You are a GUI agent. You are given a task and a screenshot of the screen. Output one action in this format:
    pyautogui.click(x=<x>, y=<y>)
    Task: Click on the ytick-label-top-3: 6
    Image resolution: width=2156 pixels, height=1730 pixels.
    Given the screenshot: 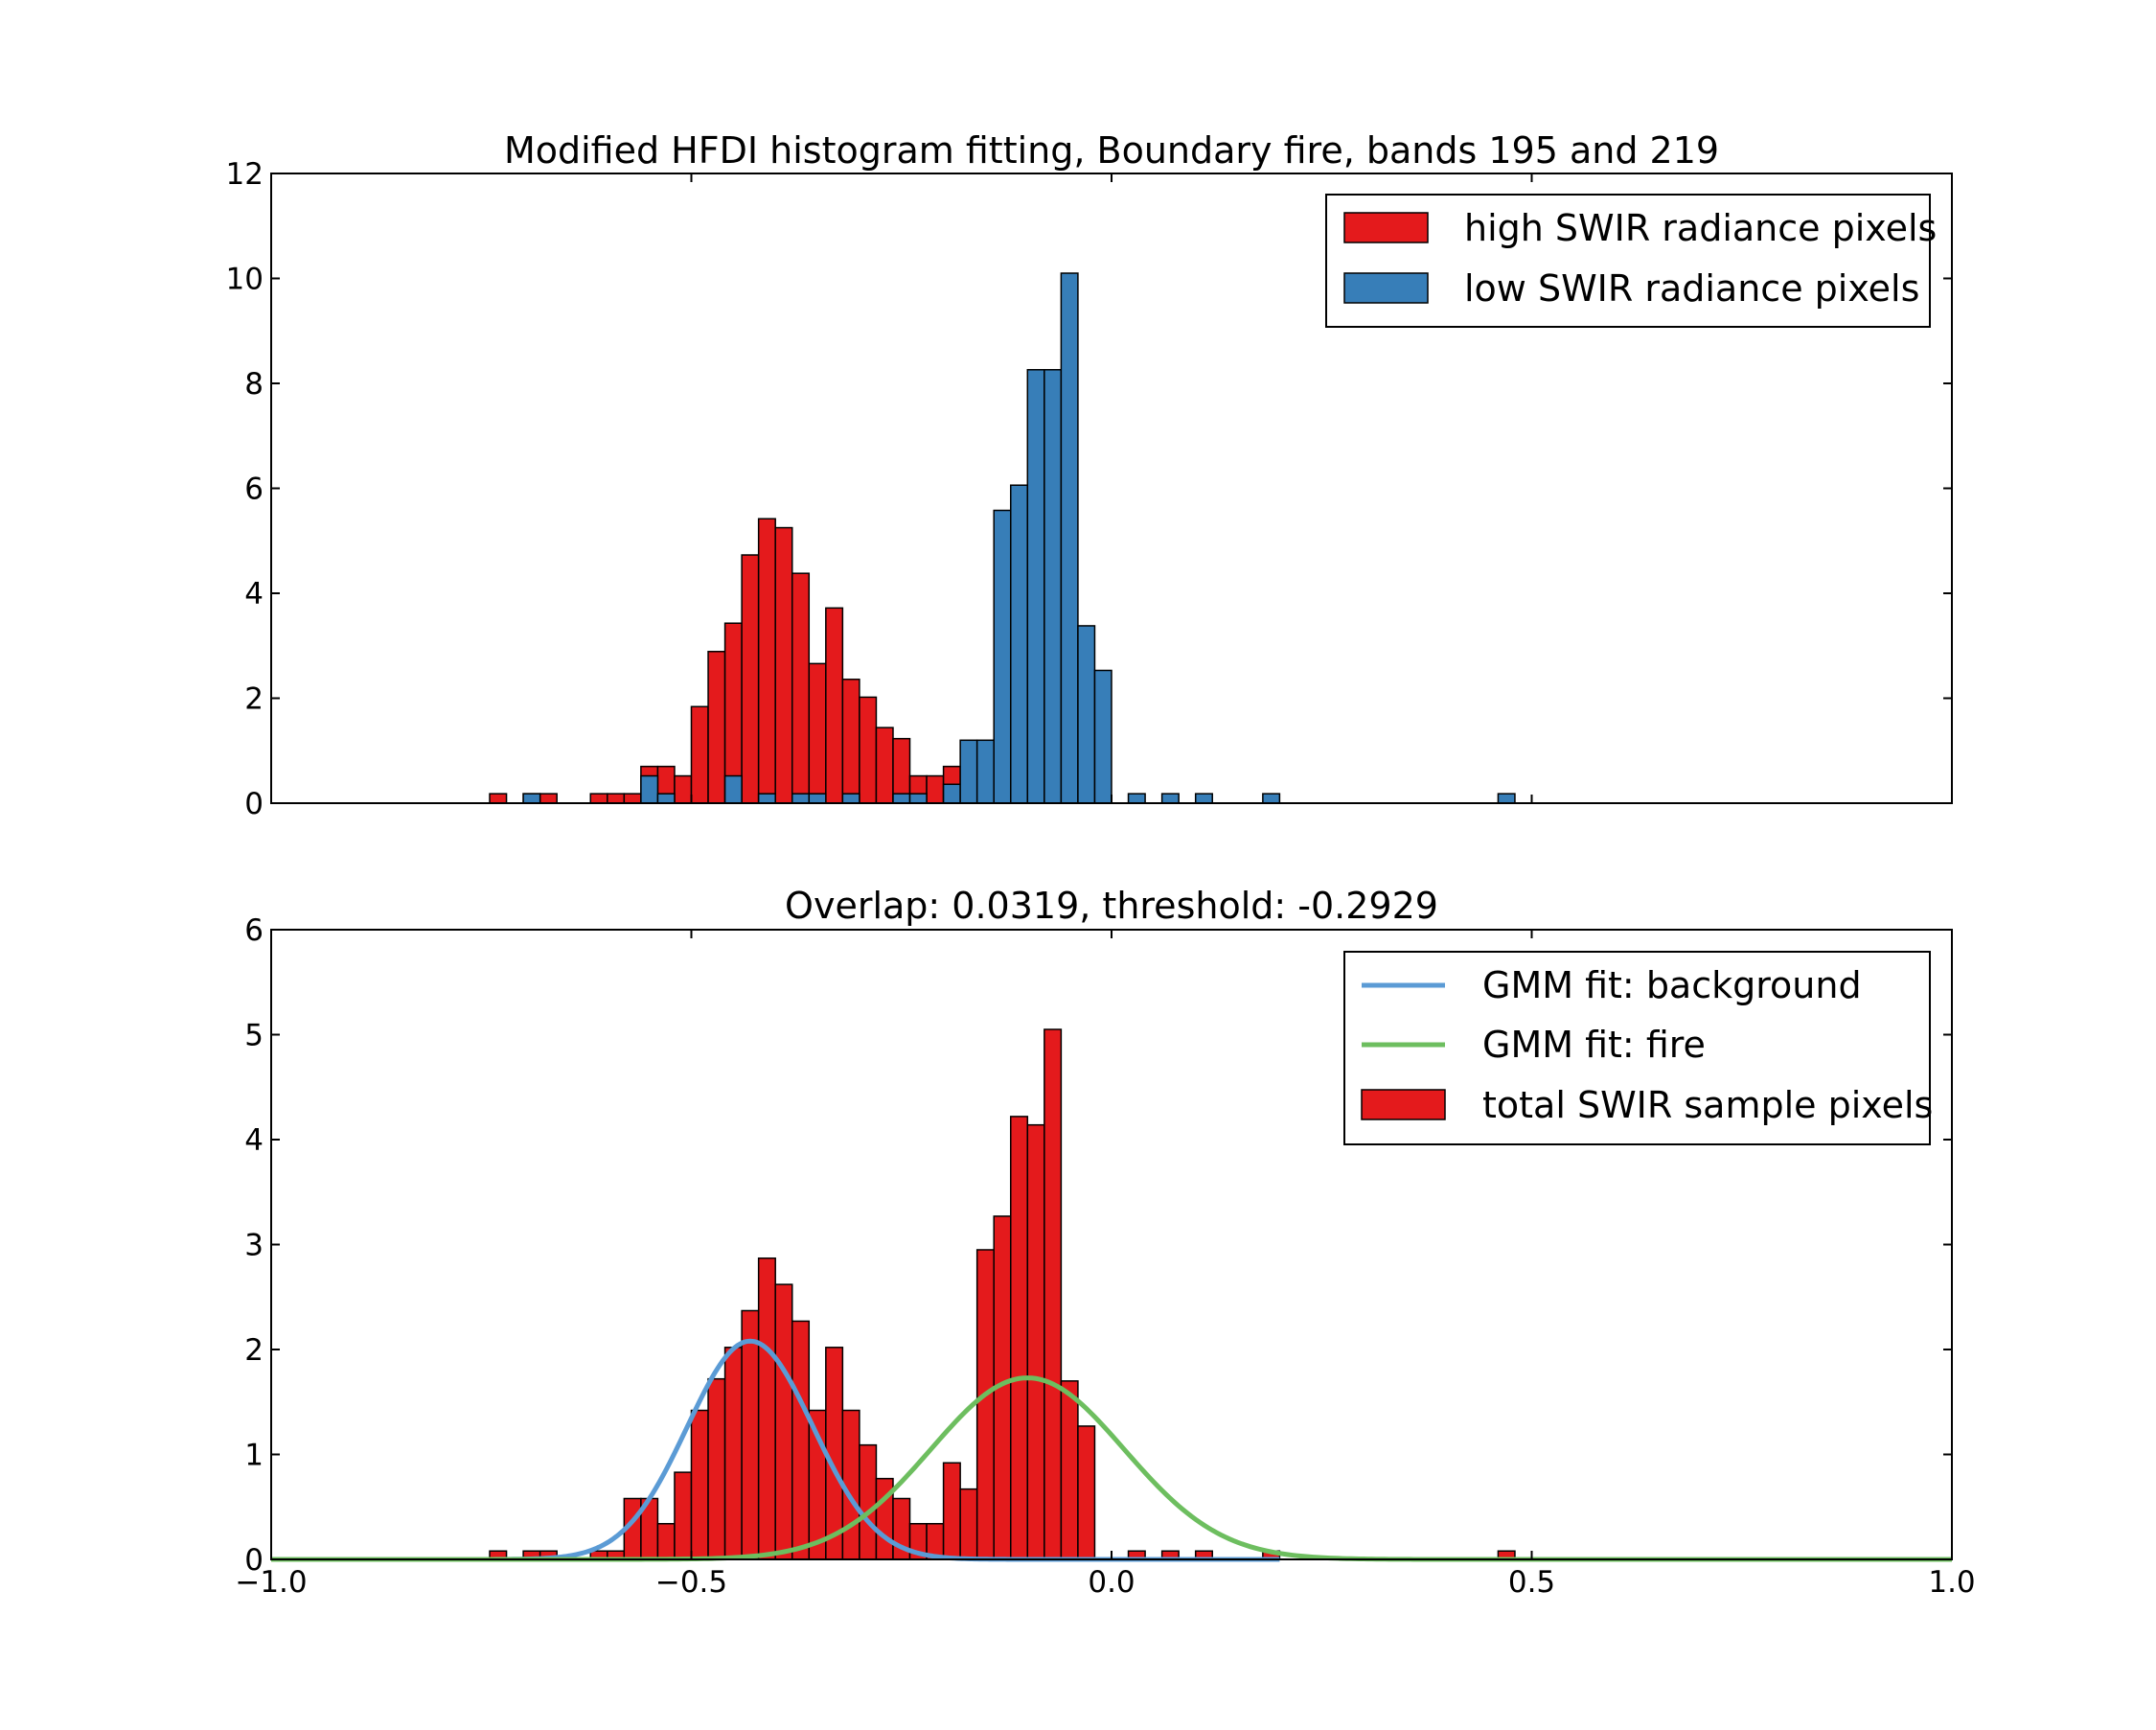 What is the action you would take?
    pyautogui.click(x=254, y=490)
    